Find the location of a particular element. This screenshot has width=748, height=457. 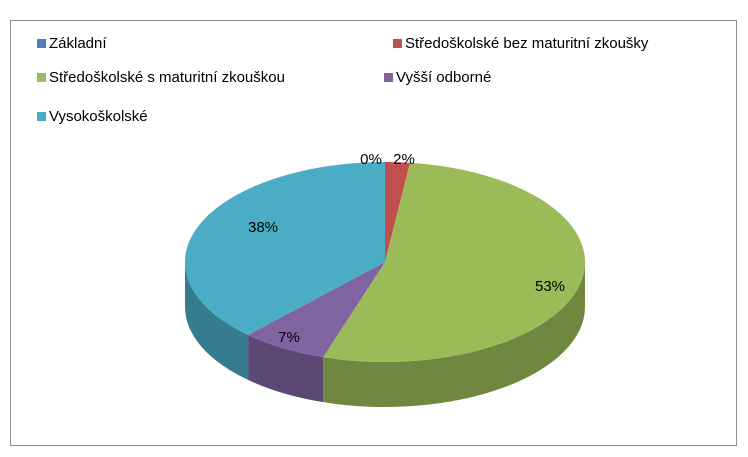

legend-label: Vyšší odborné is located at coordinates (443, 77).